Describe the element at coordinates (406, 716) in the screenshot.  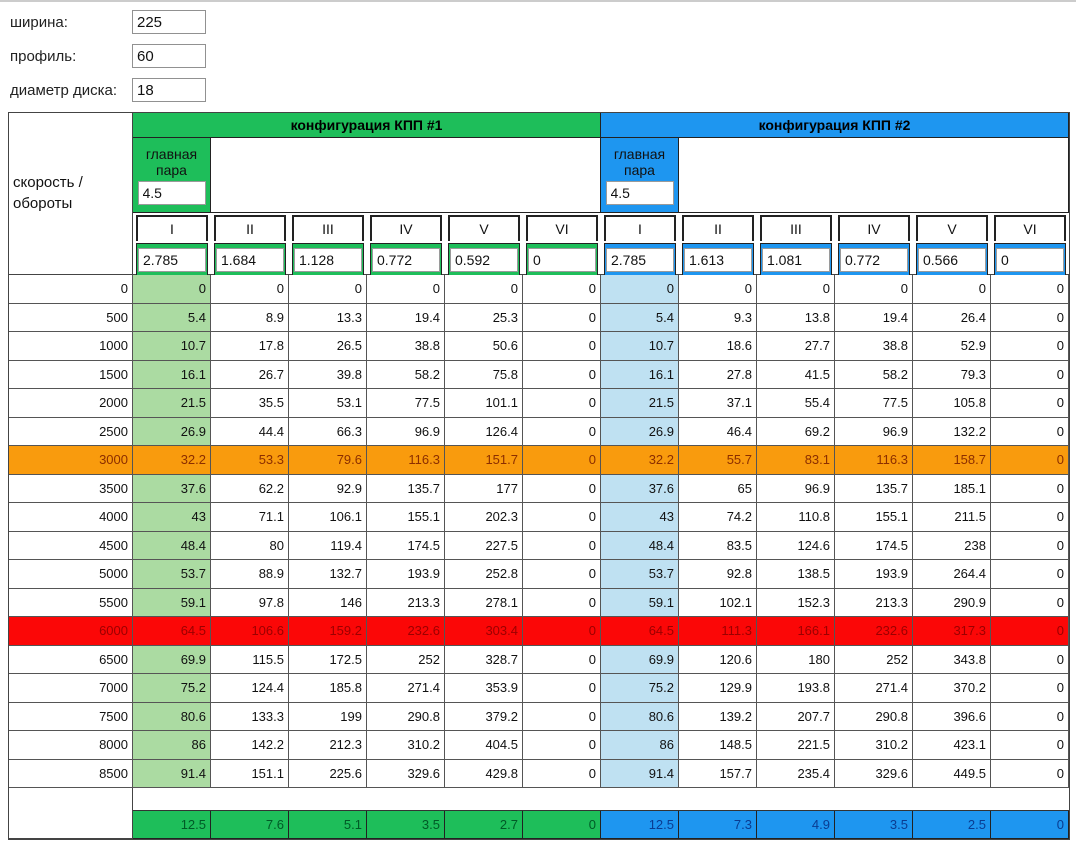
I see `speed-cell: 290.8` at that location.